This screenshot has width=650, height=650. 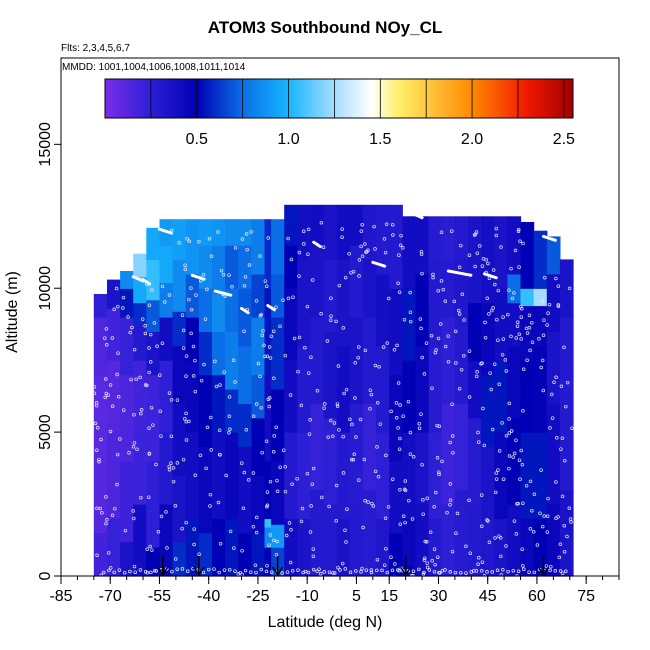 What do you see at coordinates (208, 596) in the screenshot?
I see `x-tick-label: -40` at bounding box center [208, 596].